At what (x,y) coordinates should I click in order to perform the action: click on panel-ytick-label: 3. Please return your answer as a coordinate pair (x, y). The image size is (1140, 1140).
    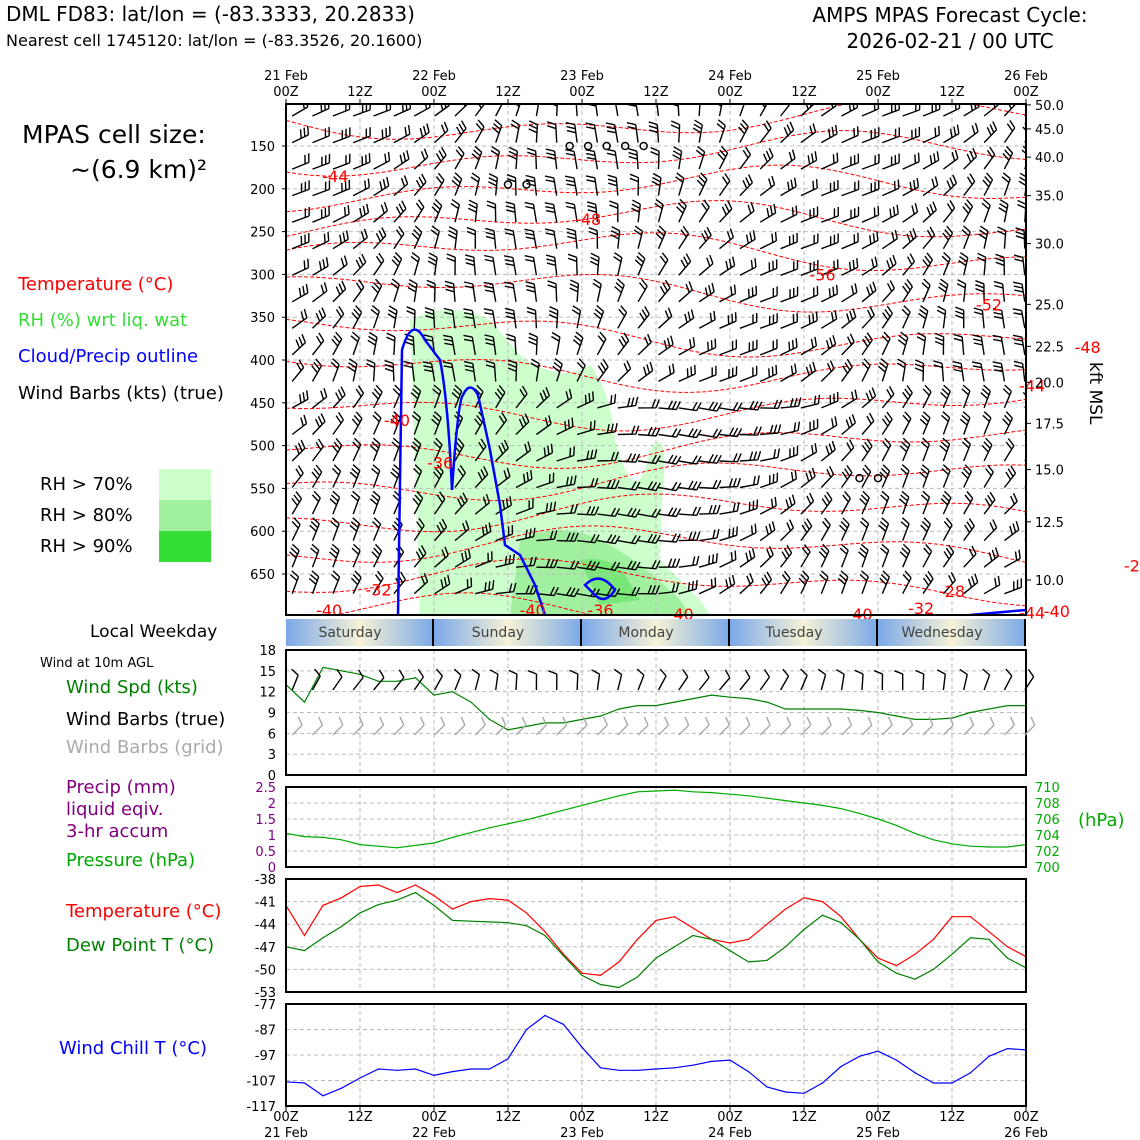
    Looking at the image, I should click on (272, 755).